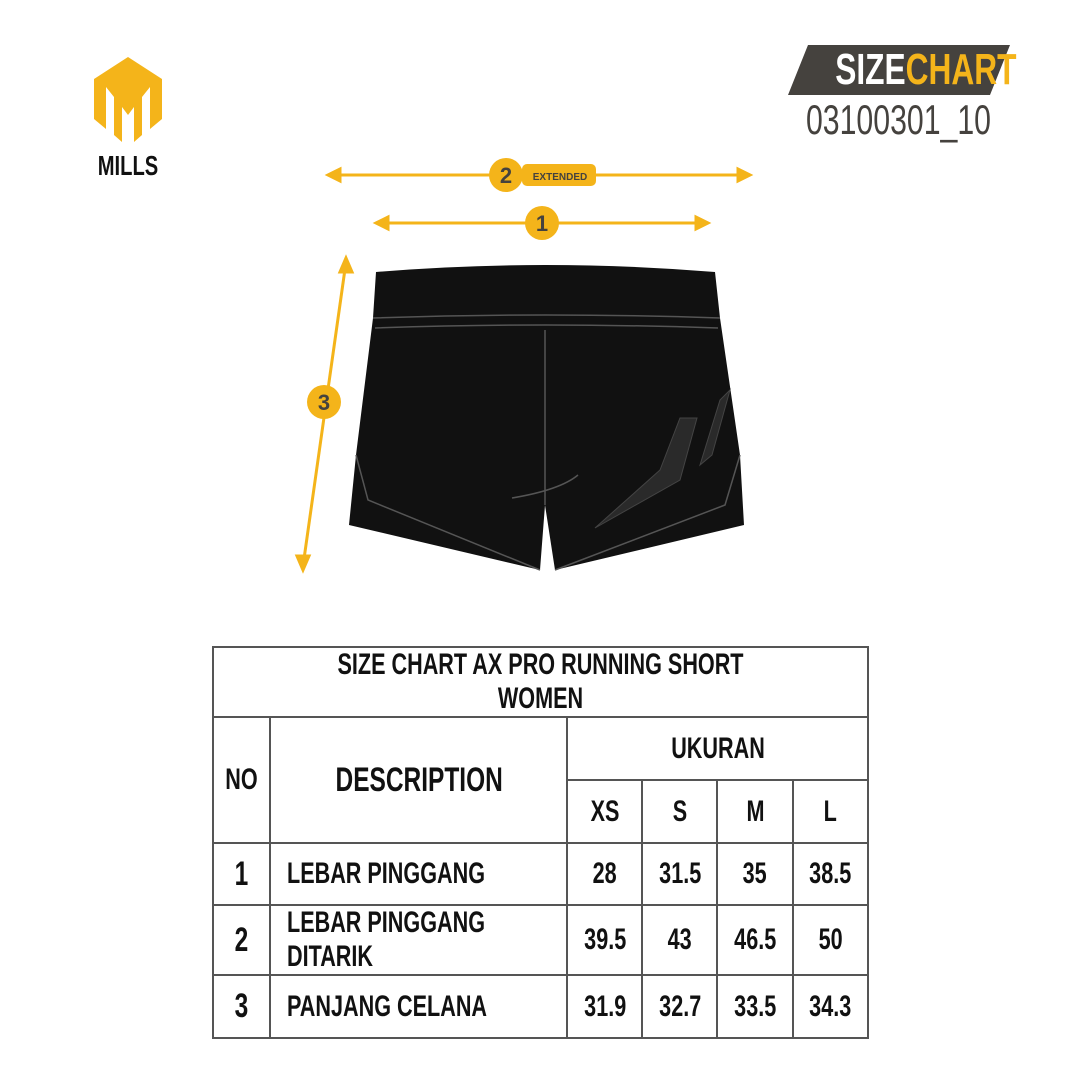 This screenshot has width=1080, height=1080. I want to click on svg-text: 1, so click(542, 223).